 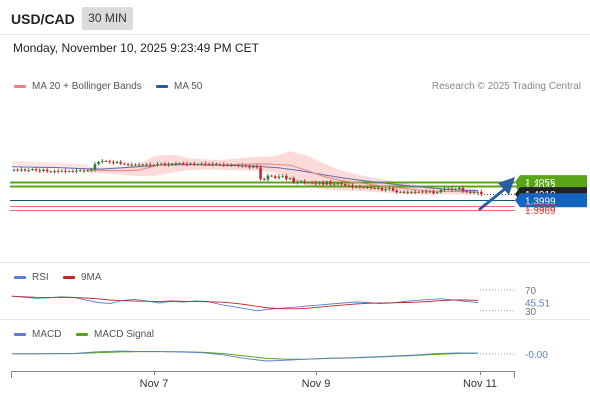 I want to click on arrow-head, so click(x=506, y=186).